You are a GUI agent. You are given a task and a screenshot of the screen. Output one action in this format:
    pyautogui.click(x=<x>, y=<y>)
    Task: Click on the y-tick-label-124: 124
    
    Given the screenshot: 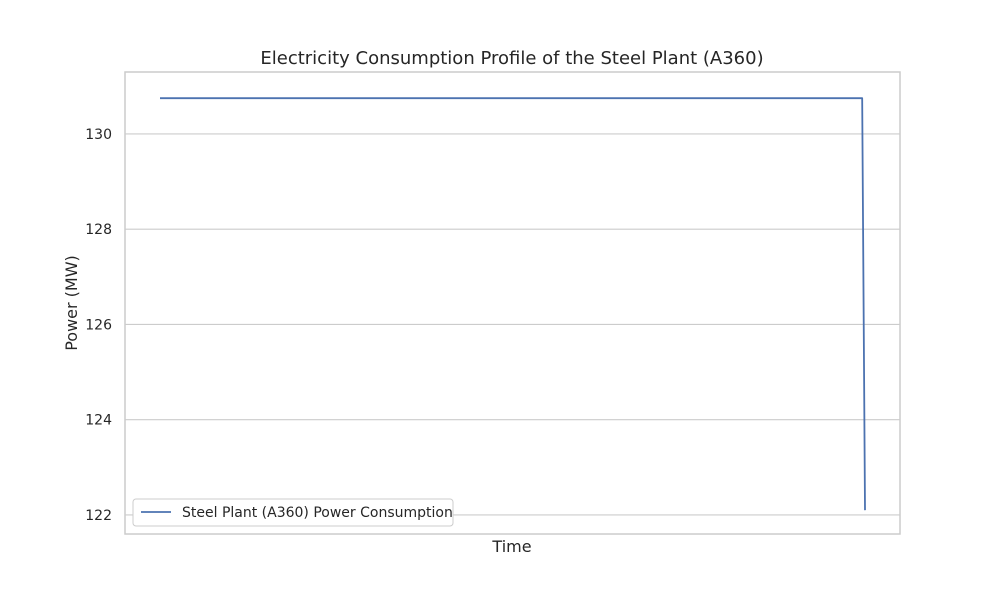 What is the action you would take?
    pyautogui.click(x=98, y=421)
    